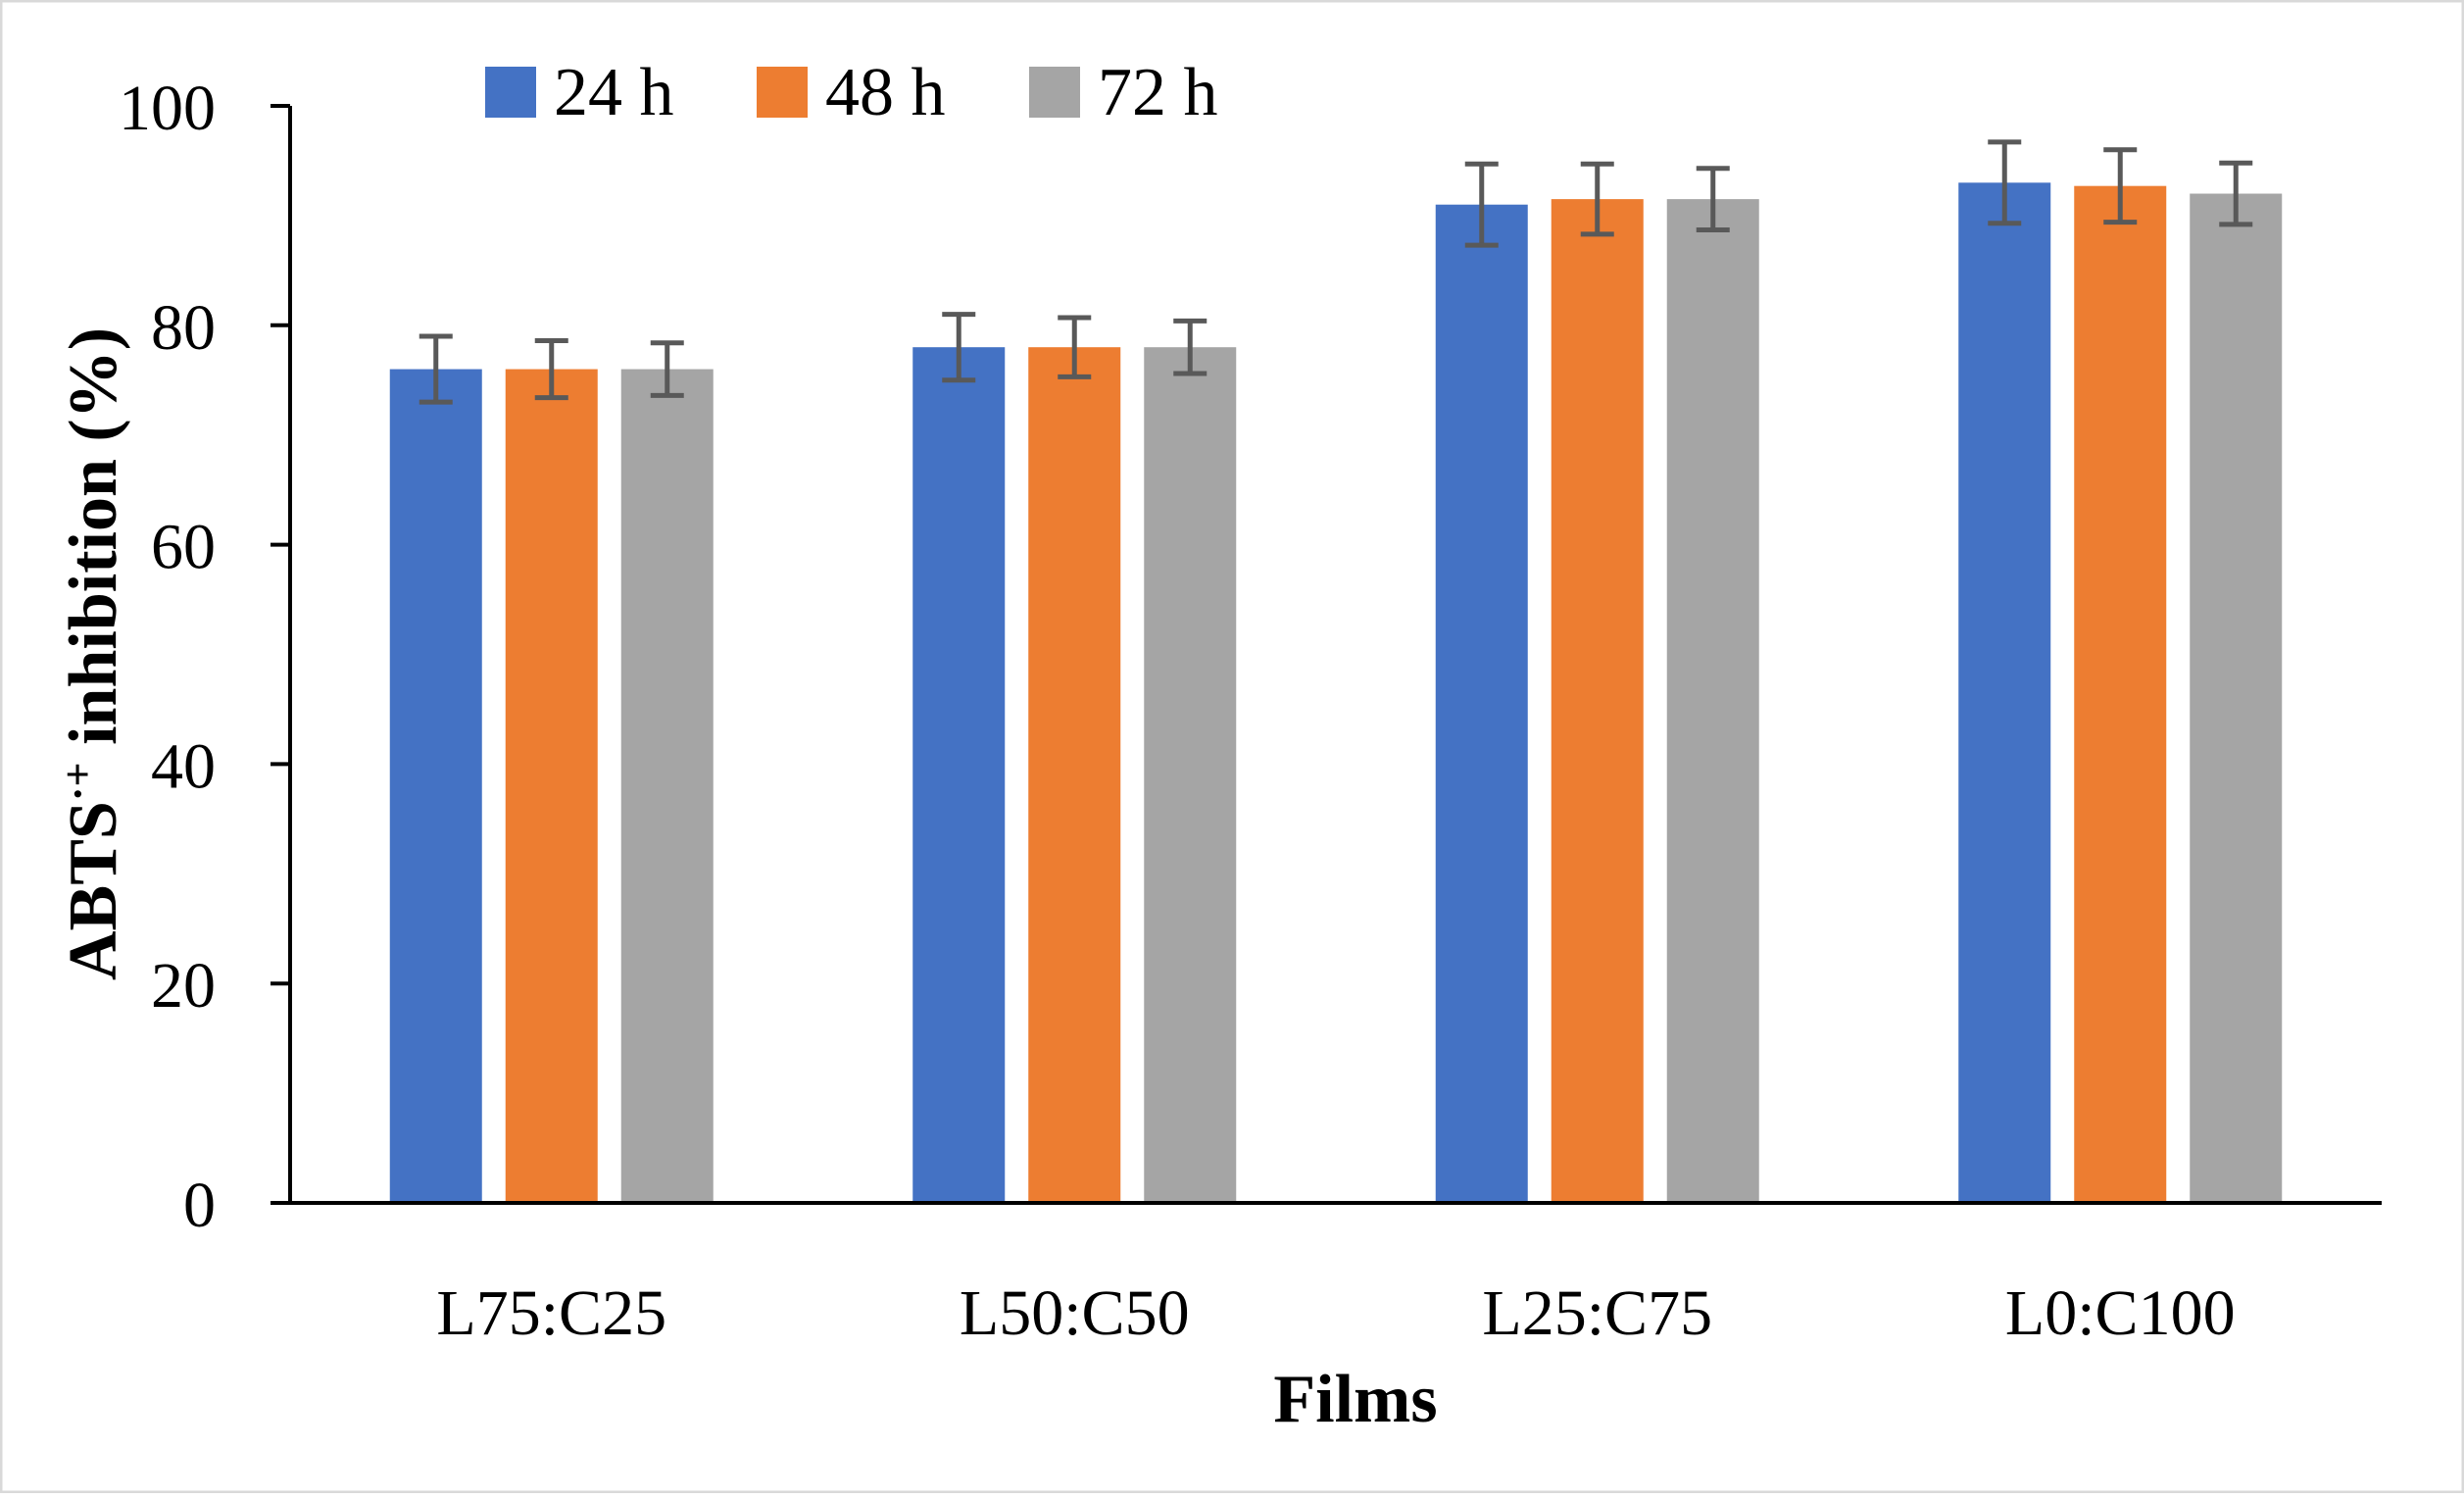 This screenshot has height=1498, width=2464. I want to click on error-bar-L50:C50-24h, so click(959, 347).